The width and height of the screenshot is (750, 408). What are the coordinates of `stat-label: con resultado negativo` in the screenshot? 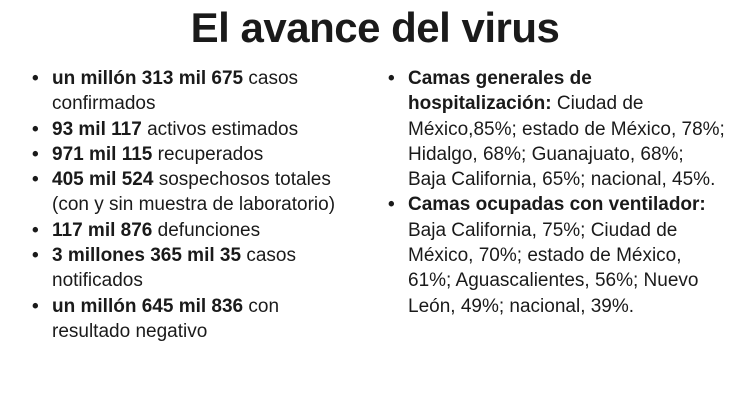 It's located at (166, 318).